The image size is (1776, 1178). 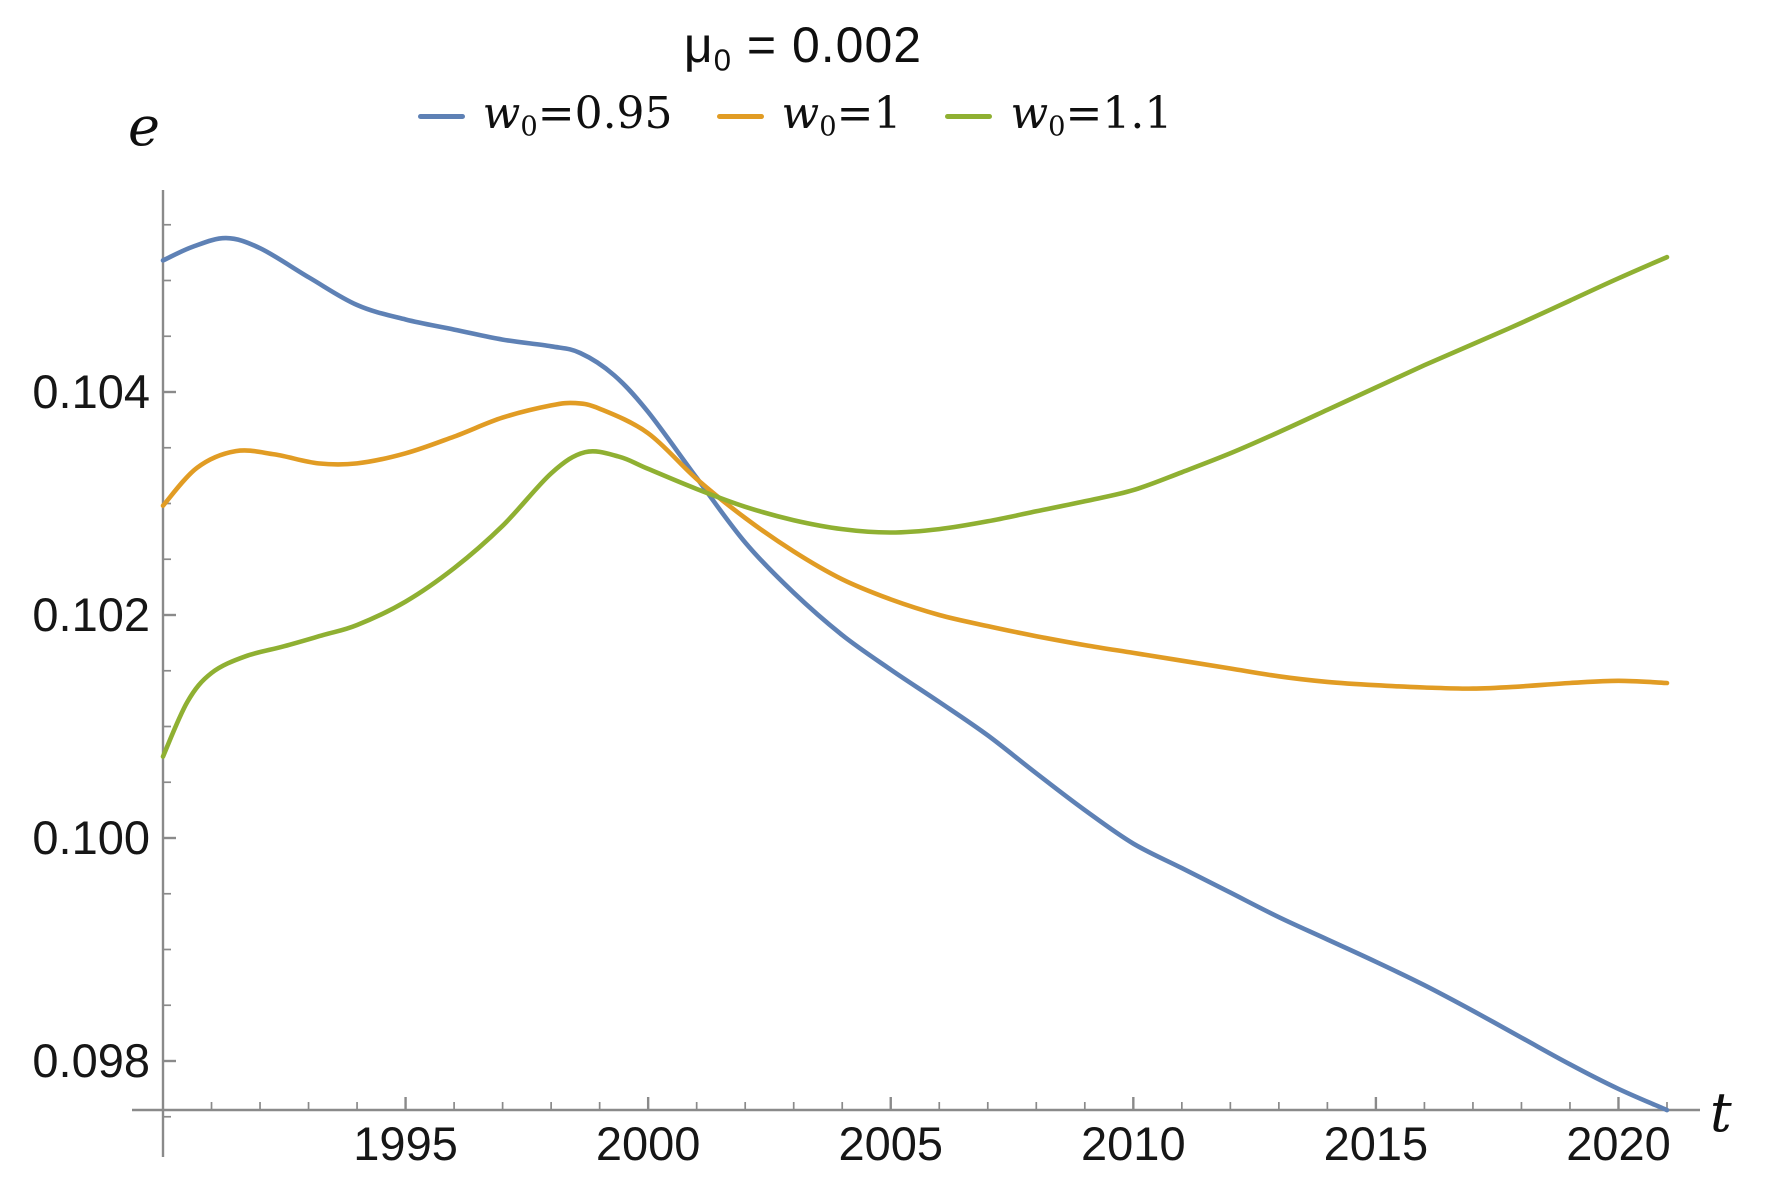 I want to click on y-tick-label: 0.104, so click(x=91, y=391).